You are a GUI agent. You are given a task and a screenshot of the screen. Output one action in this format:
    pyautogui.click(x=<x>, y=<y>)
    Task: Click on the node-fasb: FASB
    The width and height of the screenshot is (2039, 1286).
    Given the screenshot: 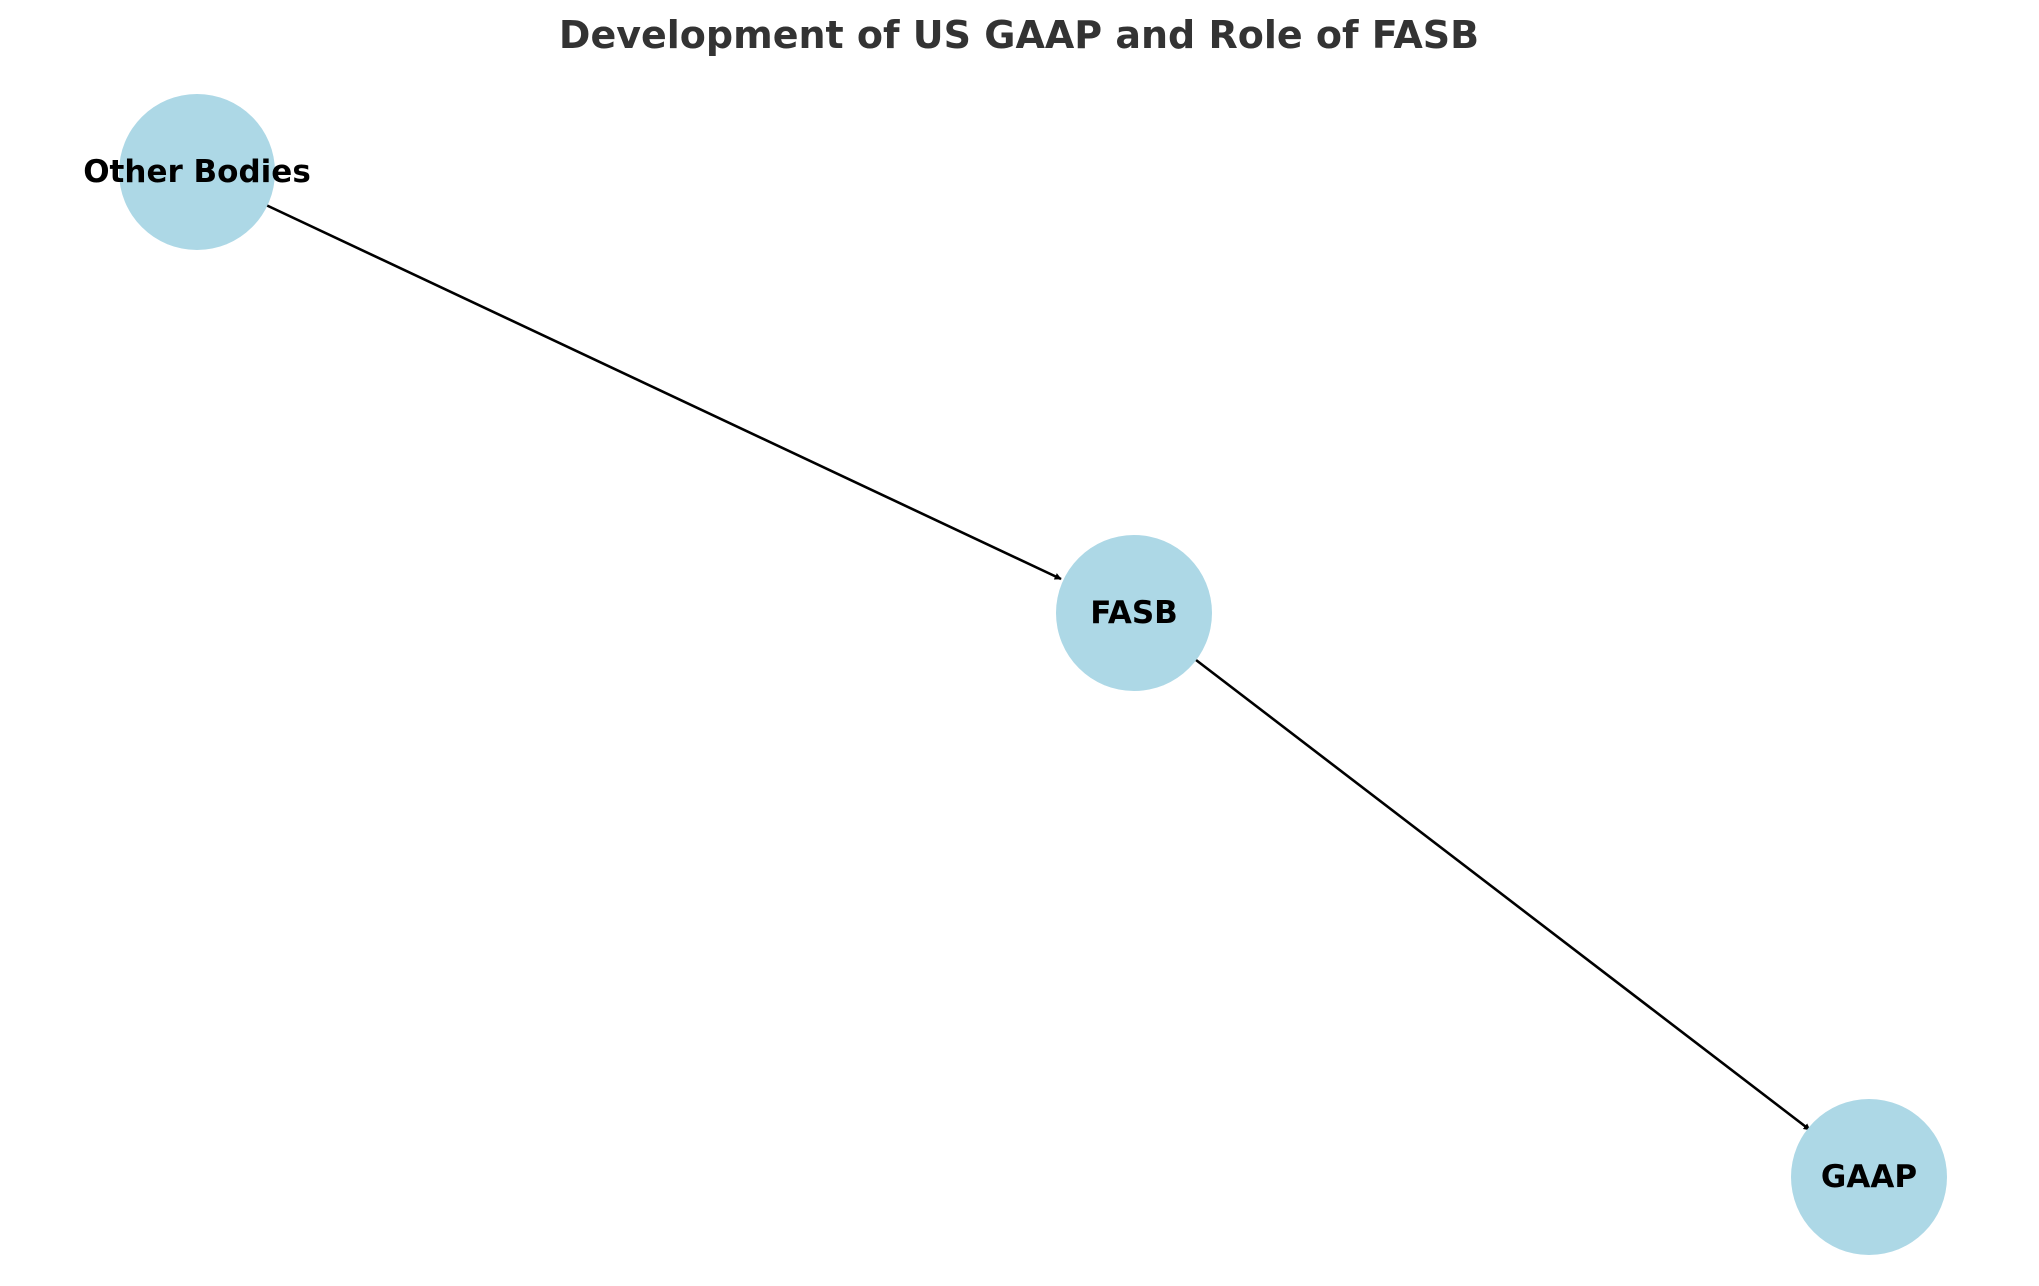 What is the action you would take?
    pyautogui.click(x=1134, y=613)
    